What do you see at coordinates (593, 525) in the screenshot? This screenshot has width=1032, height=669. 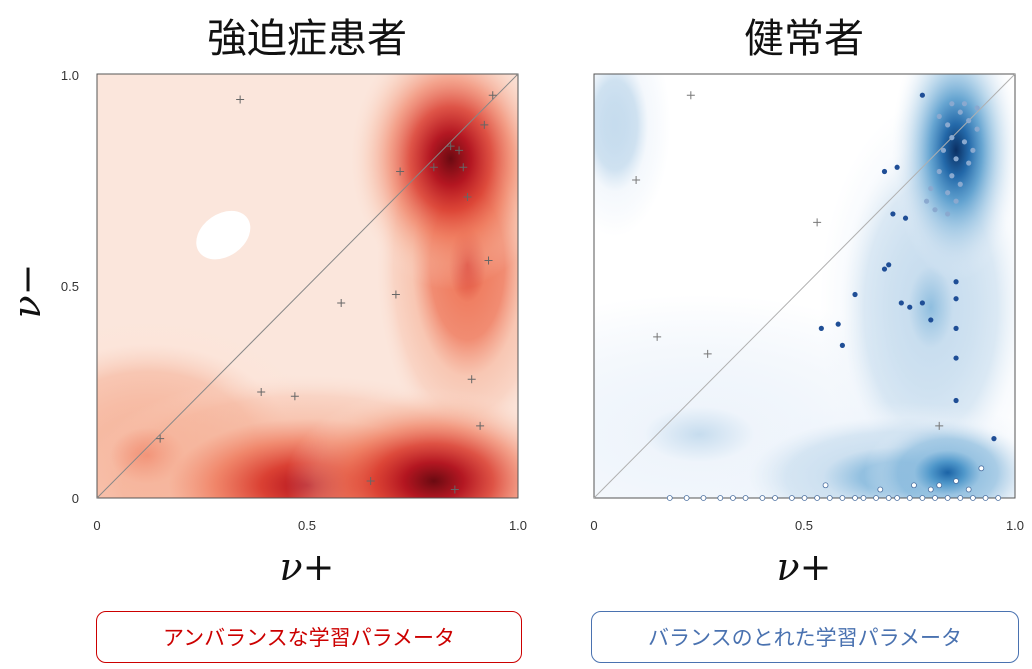 I see `x-tick-left-healthy: 0` at bounding box center [593, 525].